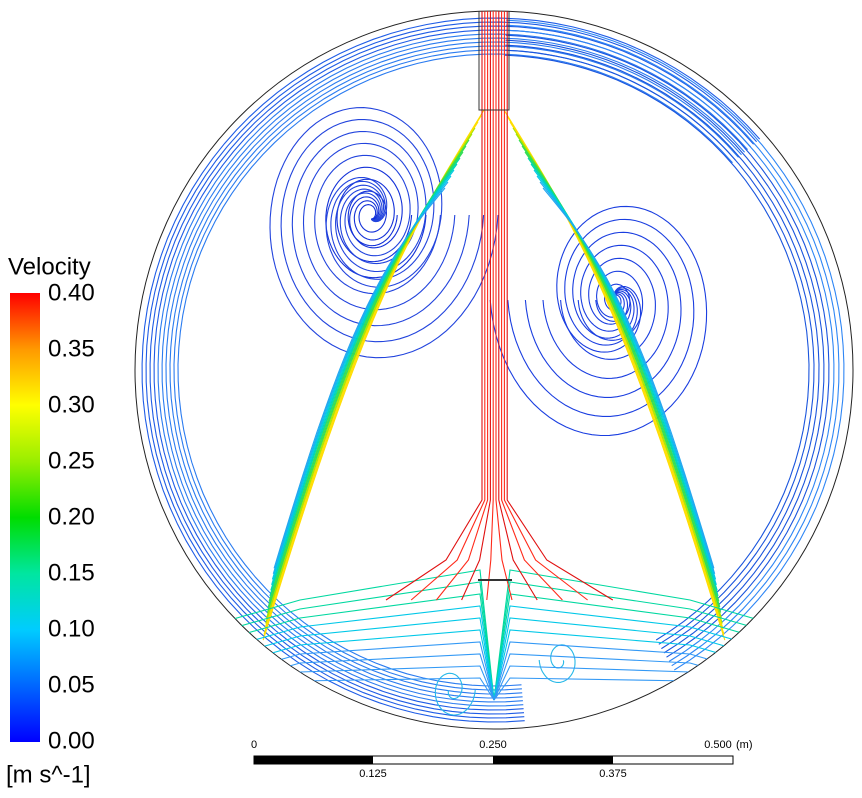 This screenshot has width=862, height=798. Describe the element at coordinates (744, 745) in the screenshot. I see `scale-unit: (m)` at that location.